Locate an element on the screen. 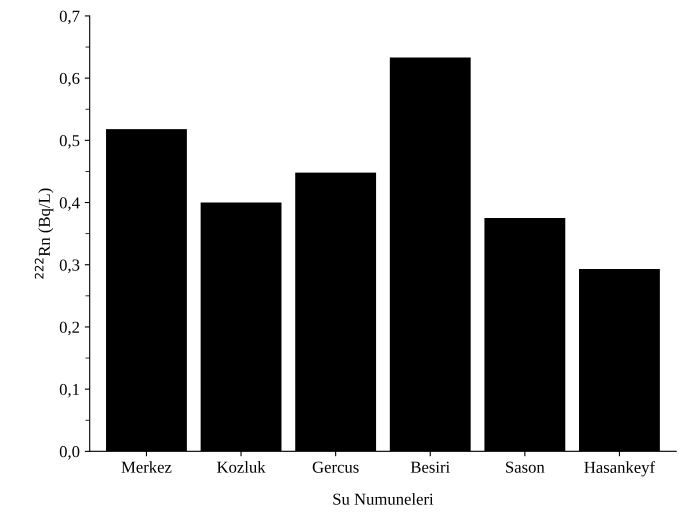  y-axis-title: $^{222}$Rn (Bq/L) is located at coordinates (44, 233).